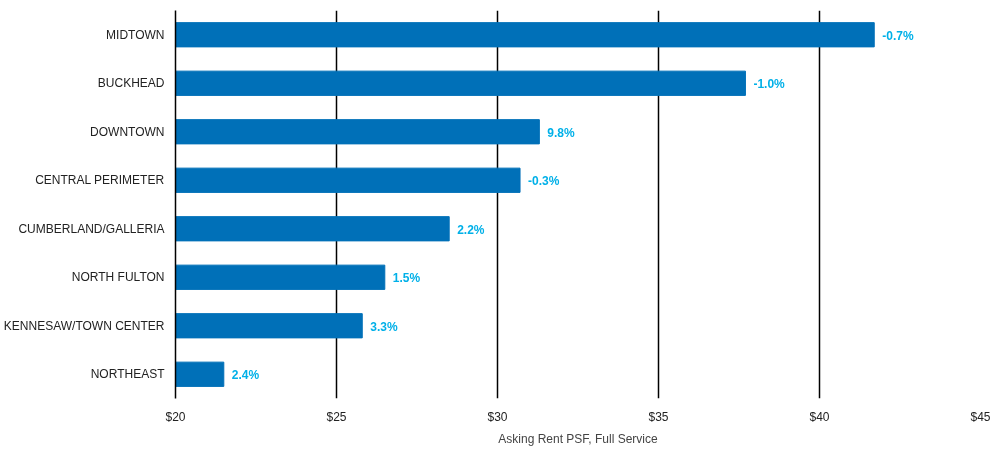 This screenshot has width=1003, height=451. What do you see at coordinates (898, 35) in the screenshot?
I see `annotation: -0.7%` at bounding box center [898, 35].